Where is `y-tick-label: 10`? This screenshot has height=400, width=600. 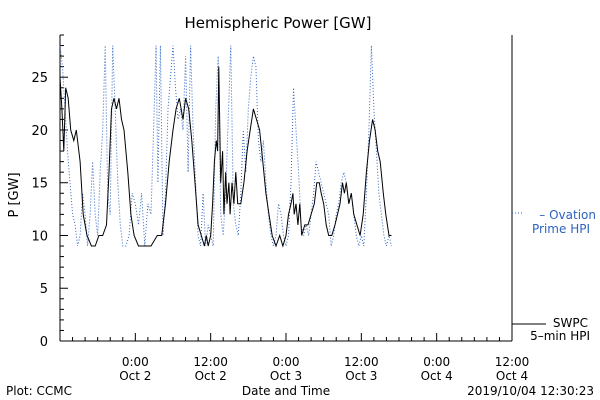 y-tick-label: 10 is located at coordinates (39, 236).